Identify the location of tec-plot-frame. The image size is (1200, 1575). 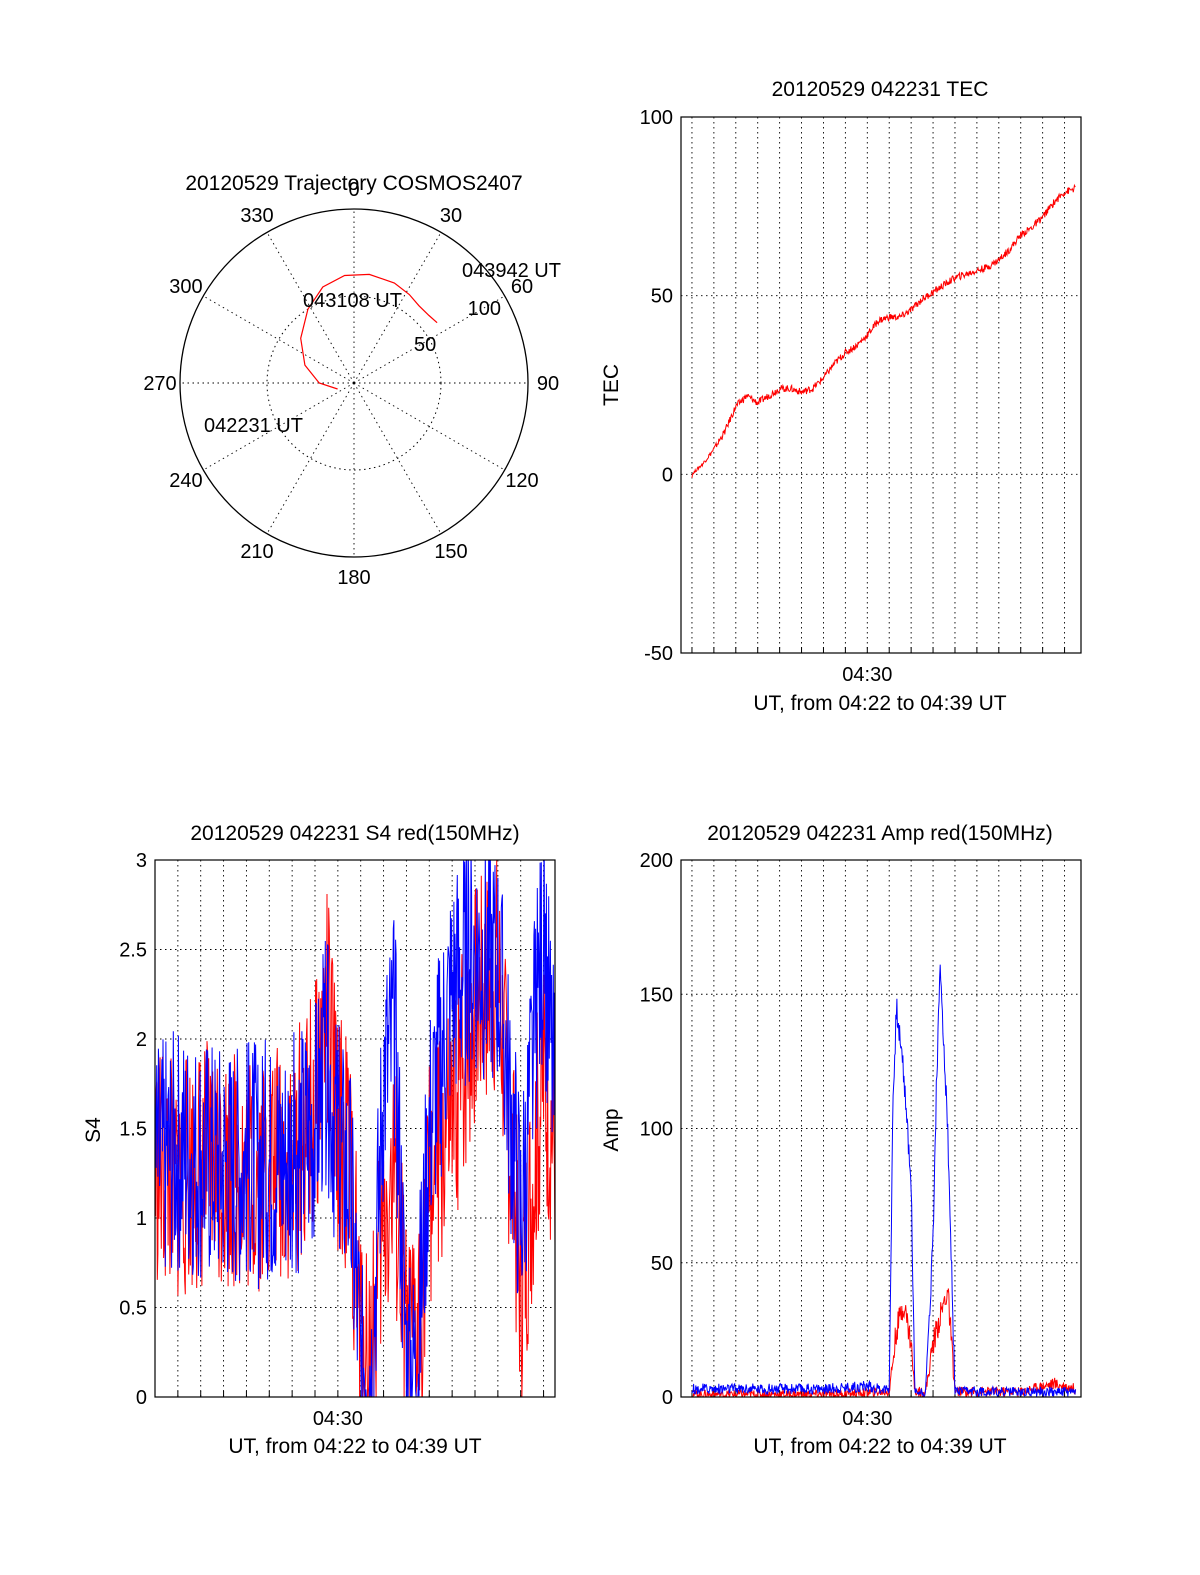
(881, 385).